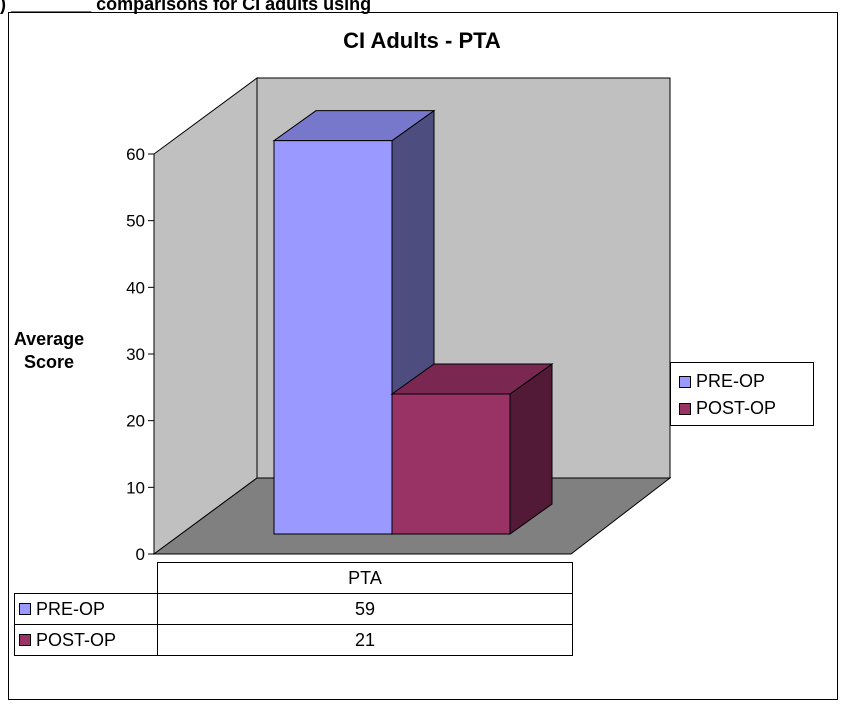  I want to click on y-tick-label: 60, so click(135, 154).